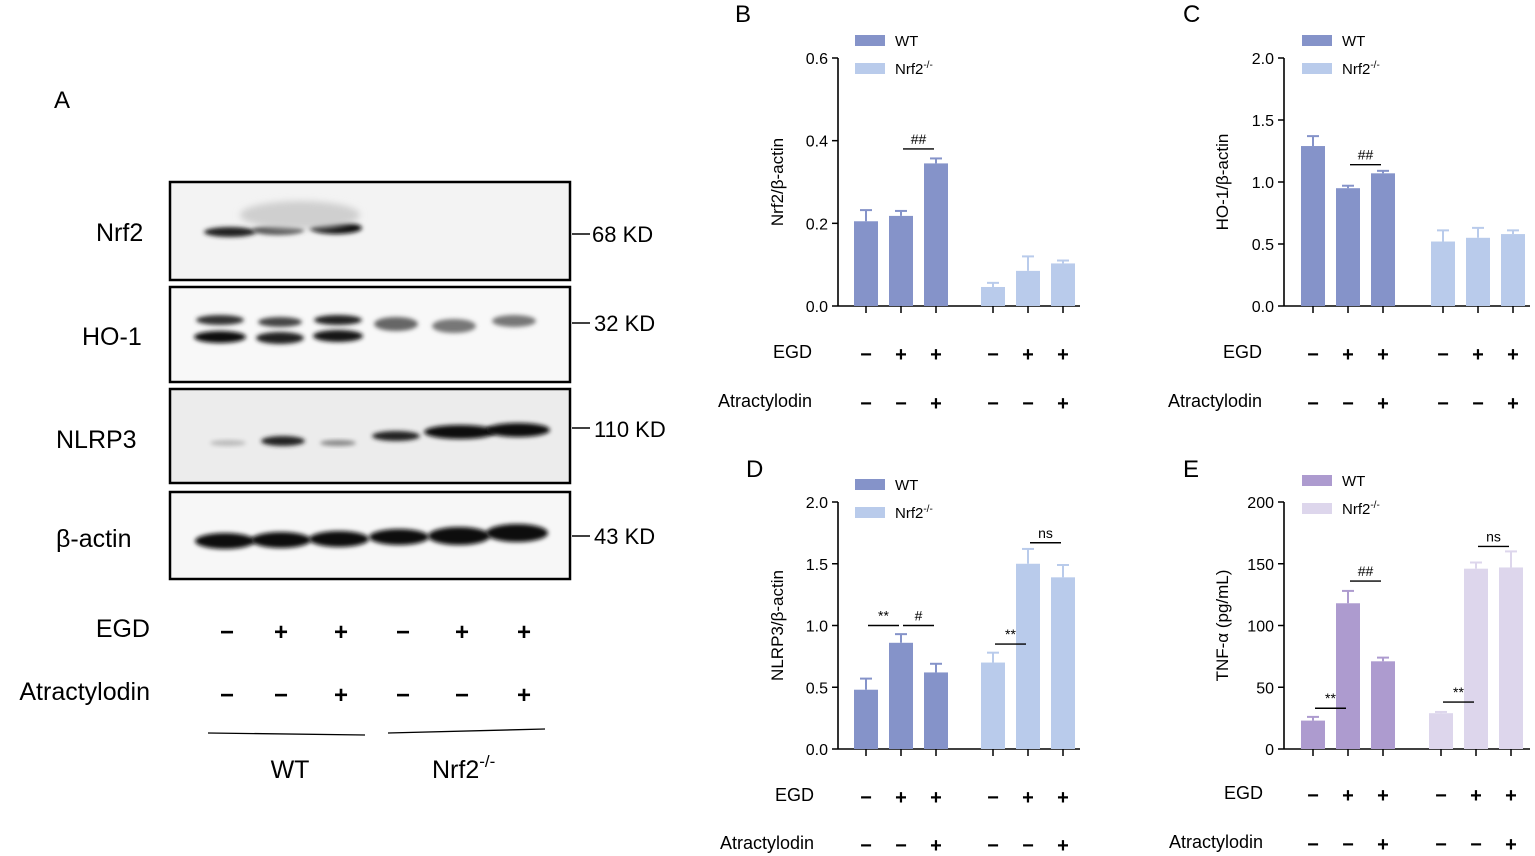 The image size is (1535, 856). Describe the element at coordinates (1265, 688) in the screenshot. I see `y-tick-label: 50` at that location.